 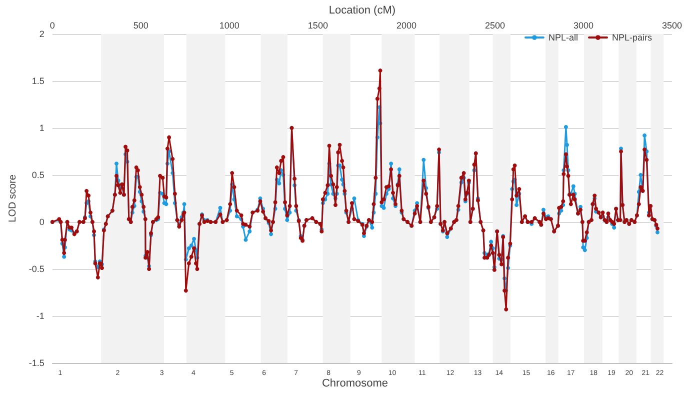 I want to click on y-tick-label: -1, so click(x=40, y=315).